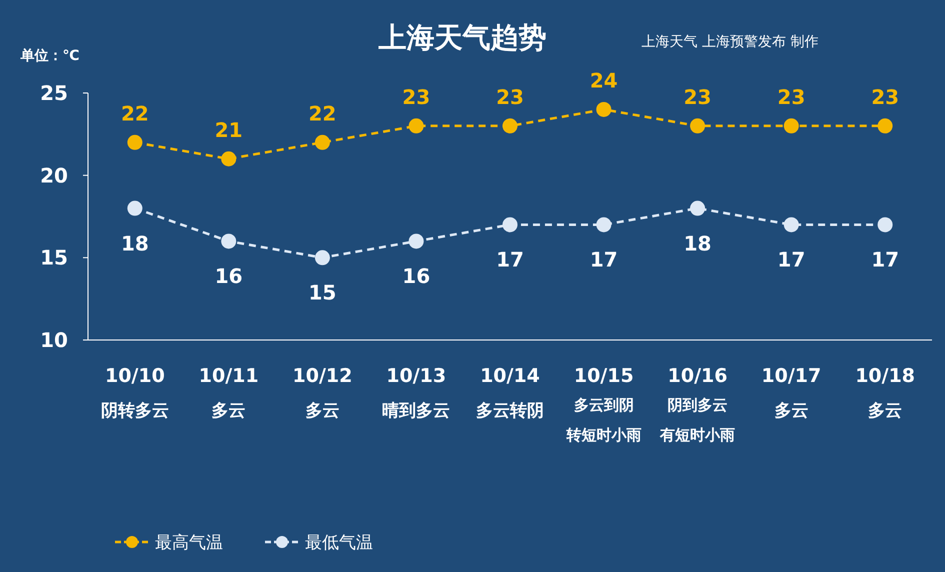 The height and width of the screenshot is (572, 945). I want to click on legend-label: 最高气温, so click(189, 543).